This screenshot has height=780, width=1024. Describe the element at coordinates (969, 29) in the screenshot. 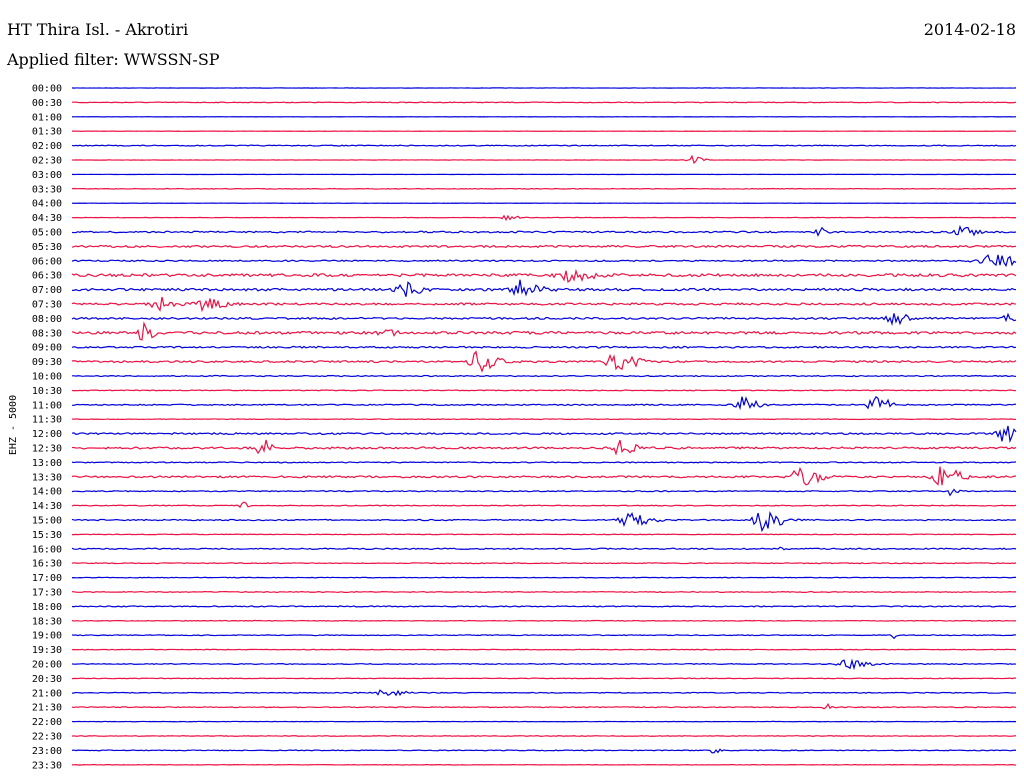

I see `record-date: 2014-02-18` at that location.